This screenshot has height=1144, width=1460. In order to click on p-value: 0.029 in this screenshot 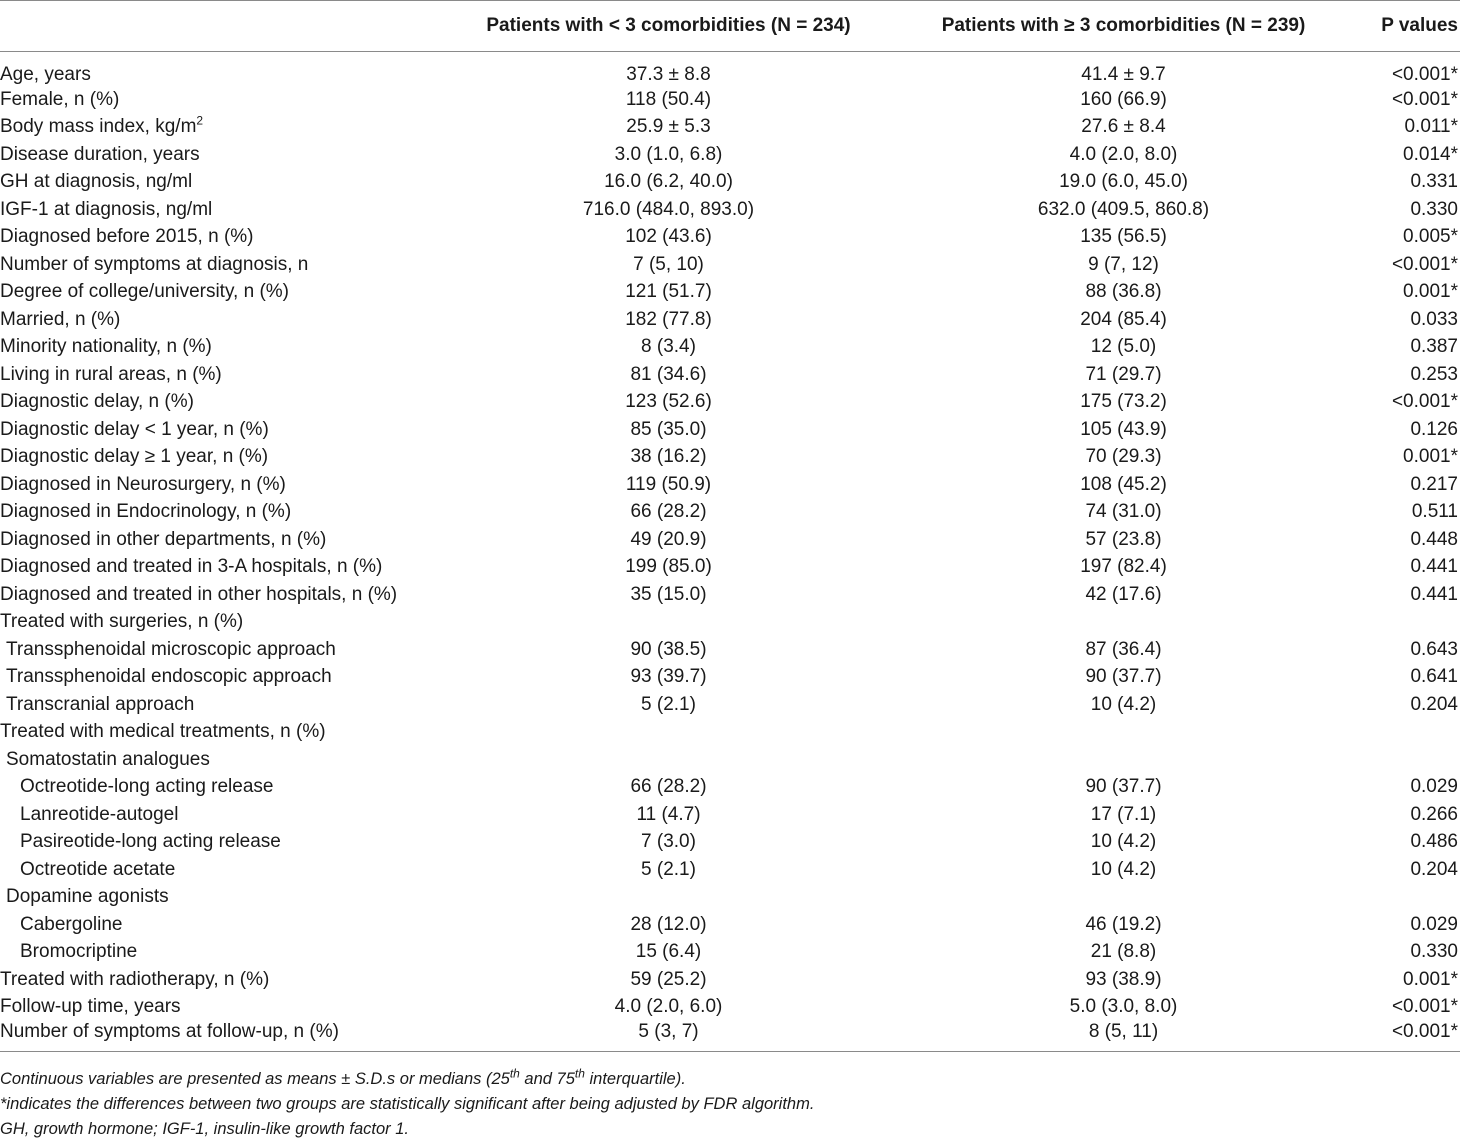, I will do `click(1434, 924)`.